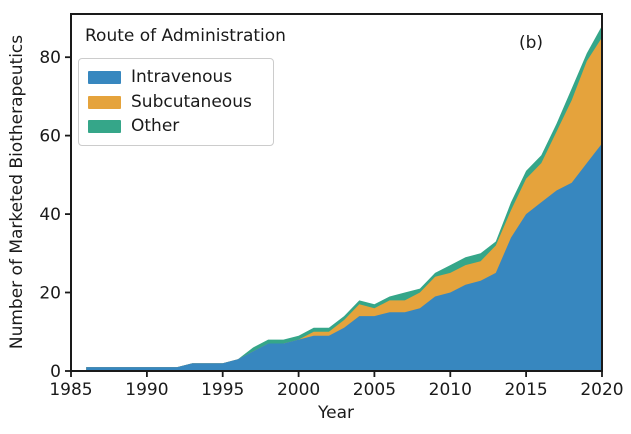 The height and width of the screenshot is (434, 631). I want to click on y-tick-label: 0, so click(55, 372).